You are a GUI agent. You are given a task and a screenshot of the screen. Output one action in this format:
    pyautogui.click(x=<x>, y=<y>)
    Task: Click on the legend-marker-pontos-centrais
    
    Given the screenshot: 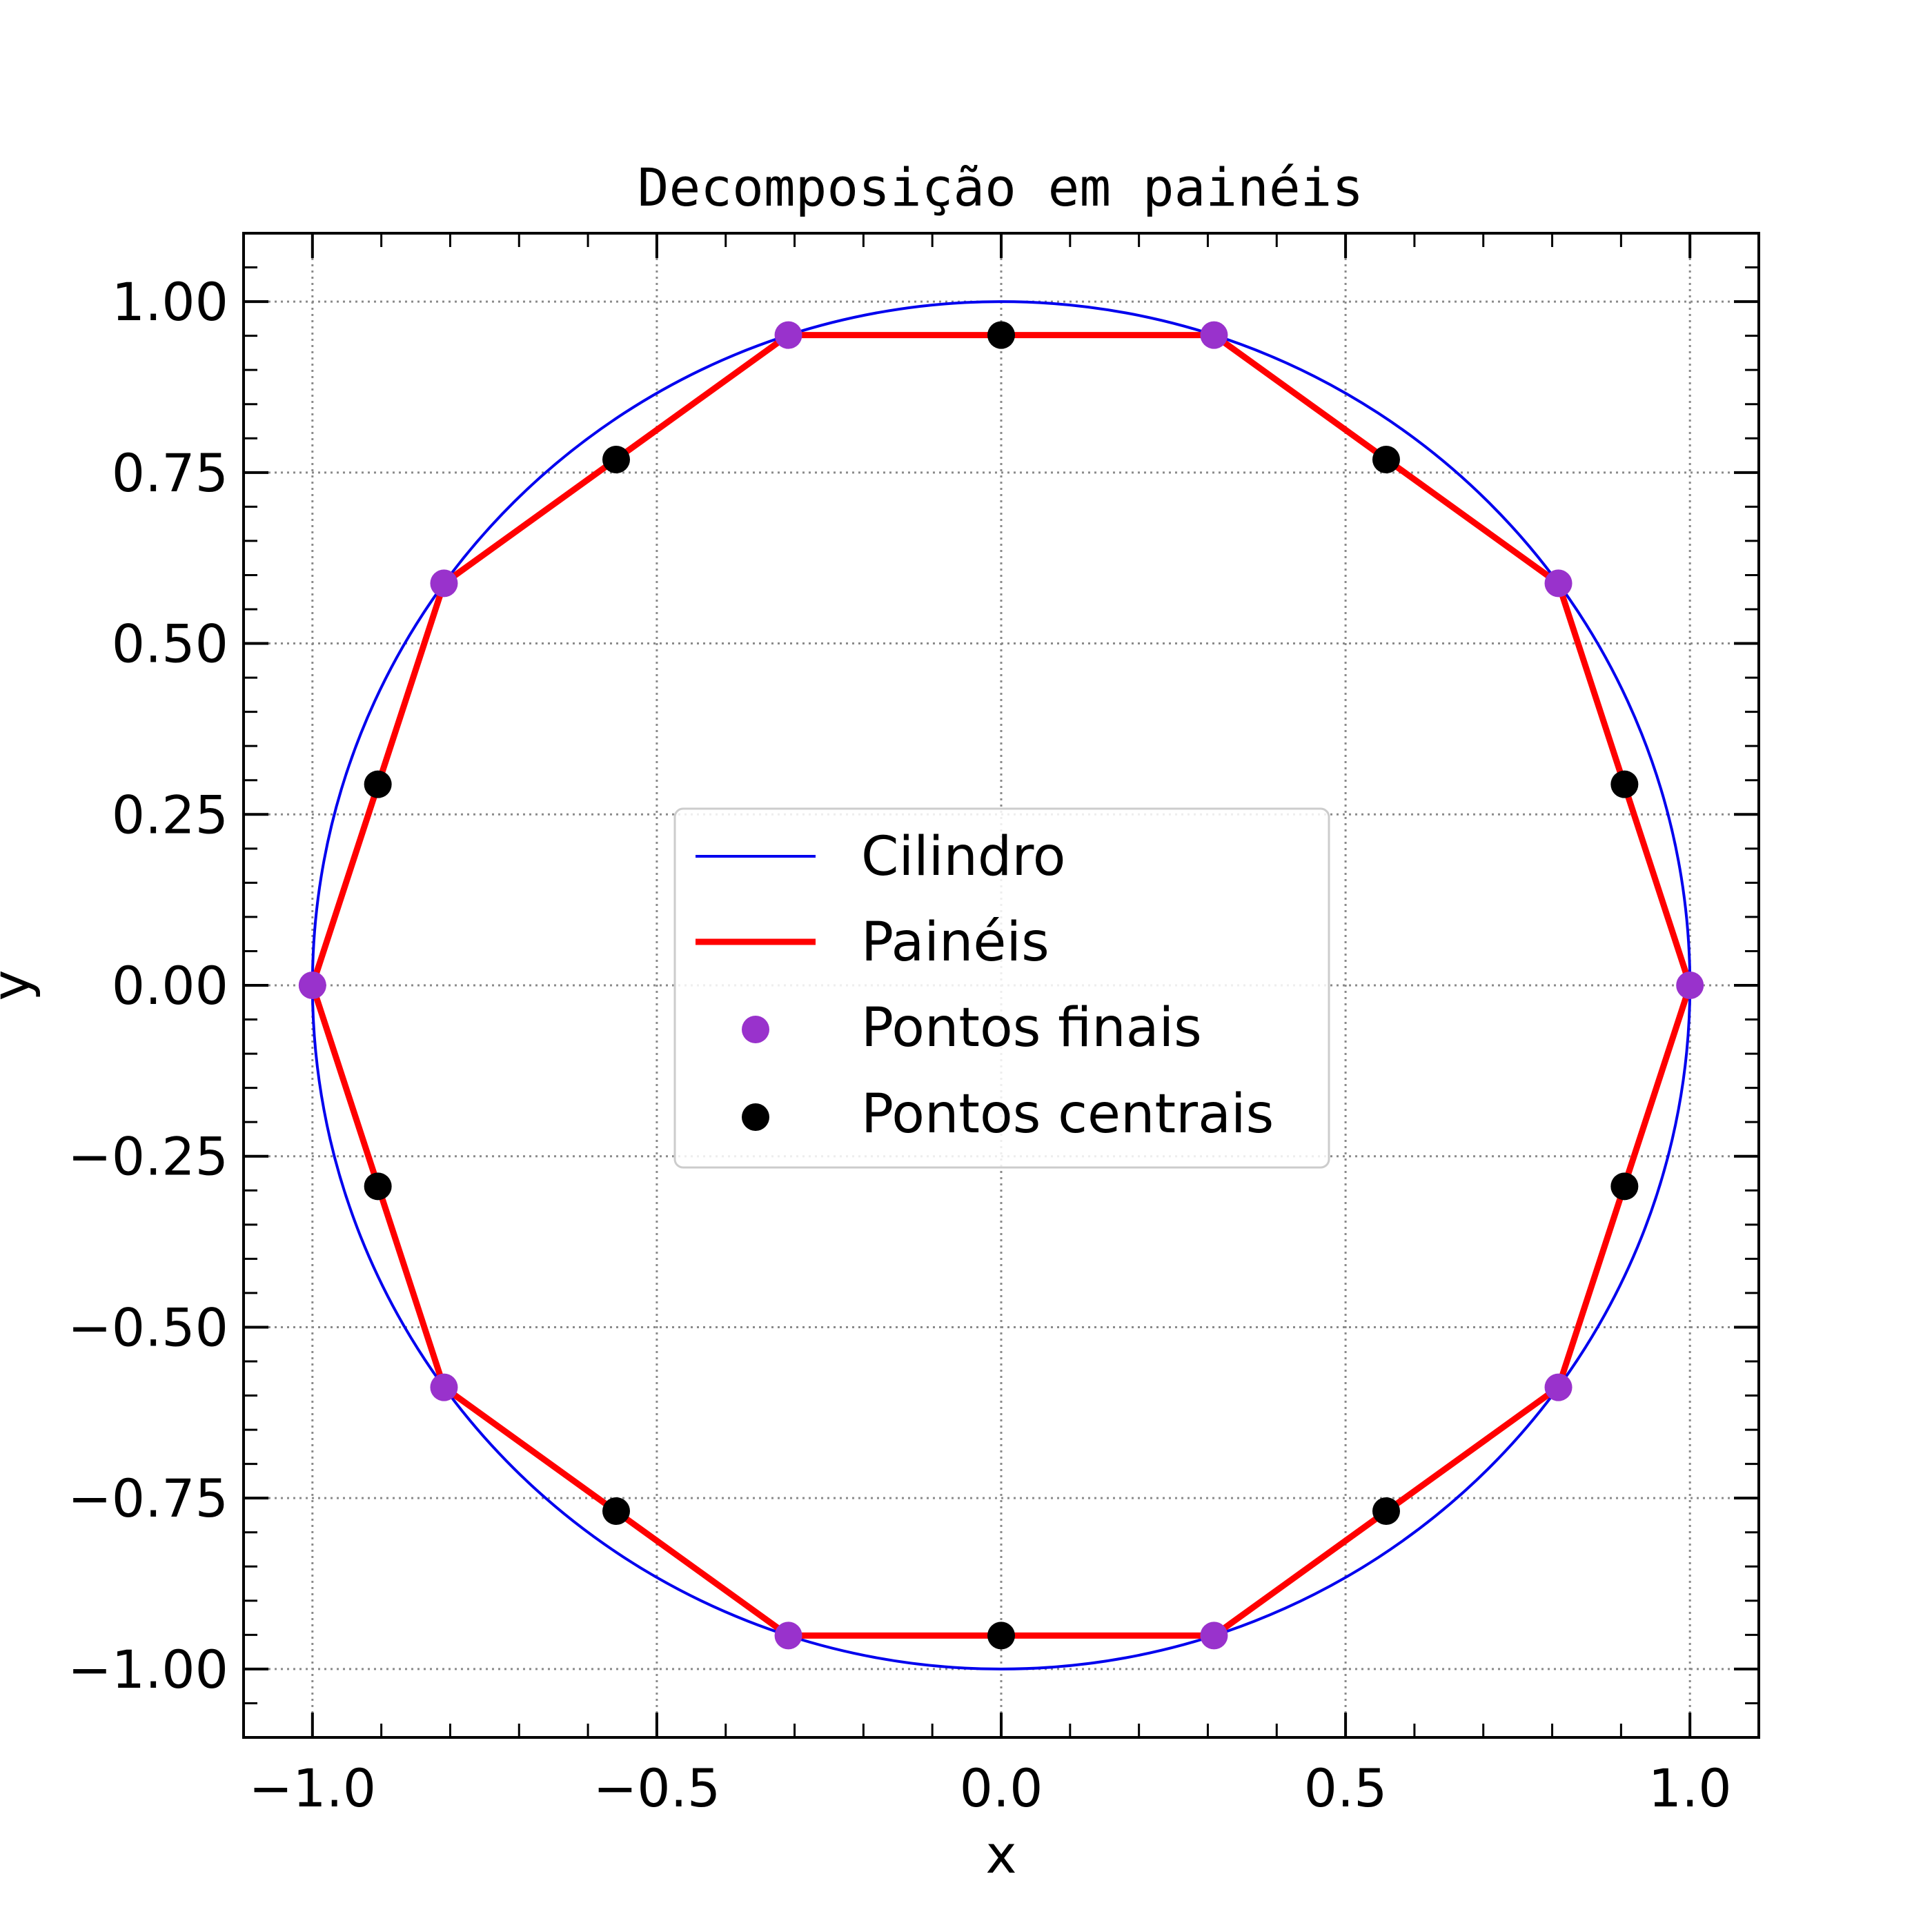 What is the action you would take?
    pyautogui.click(x=755, y=1117)
    